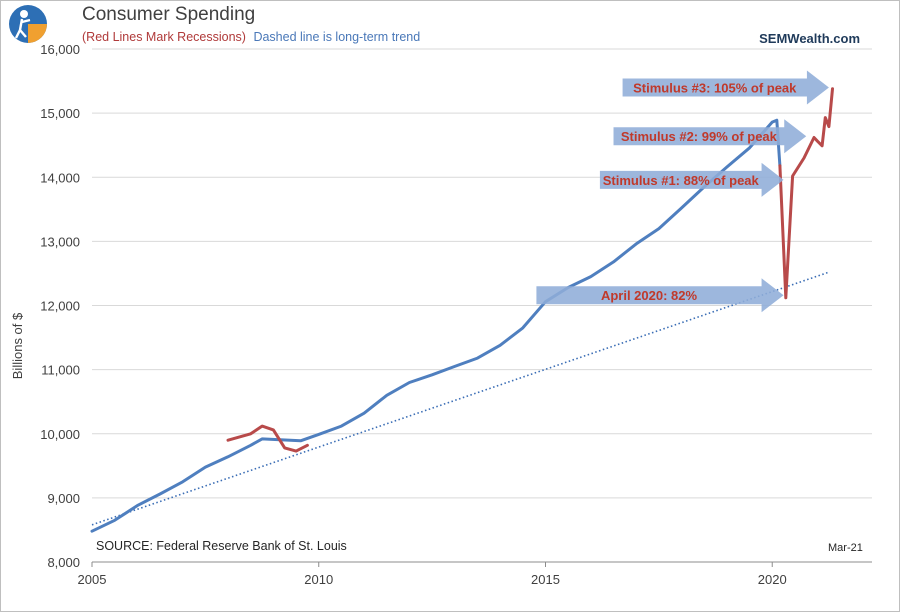  I want to click on y-tick-label: 11,000, so click(60, 370).